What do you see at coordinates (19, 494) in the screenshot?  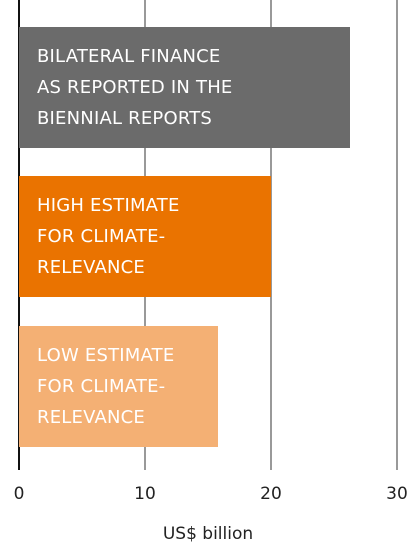 I see `x-tick-label: 0` at bounding box center [19, 494].